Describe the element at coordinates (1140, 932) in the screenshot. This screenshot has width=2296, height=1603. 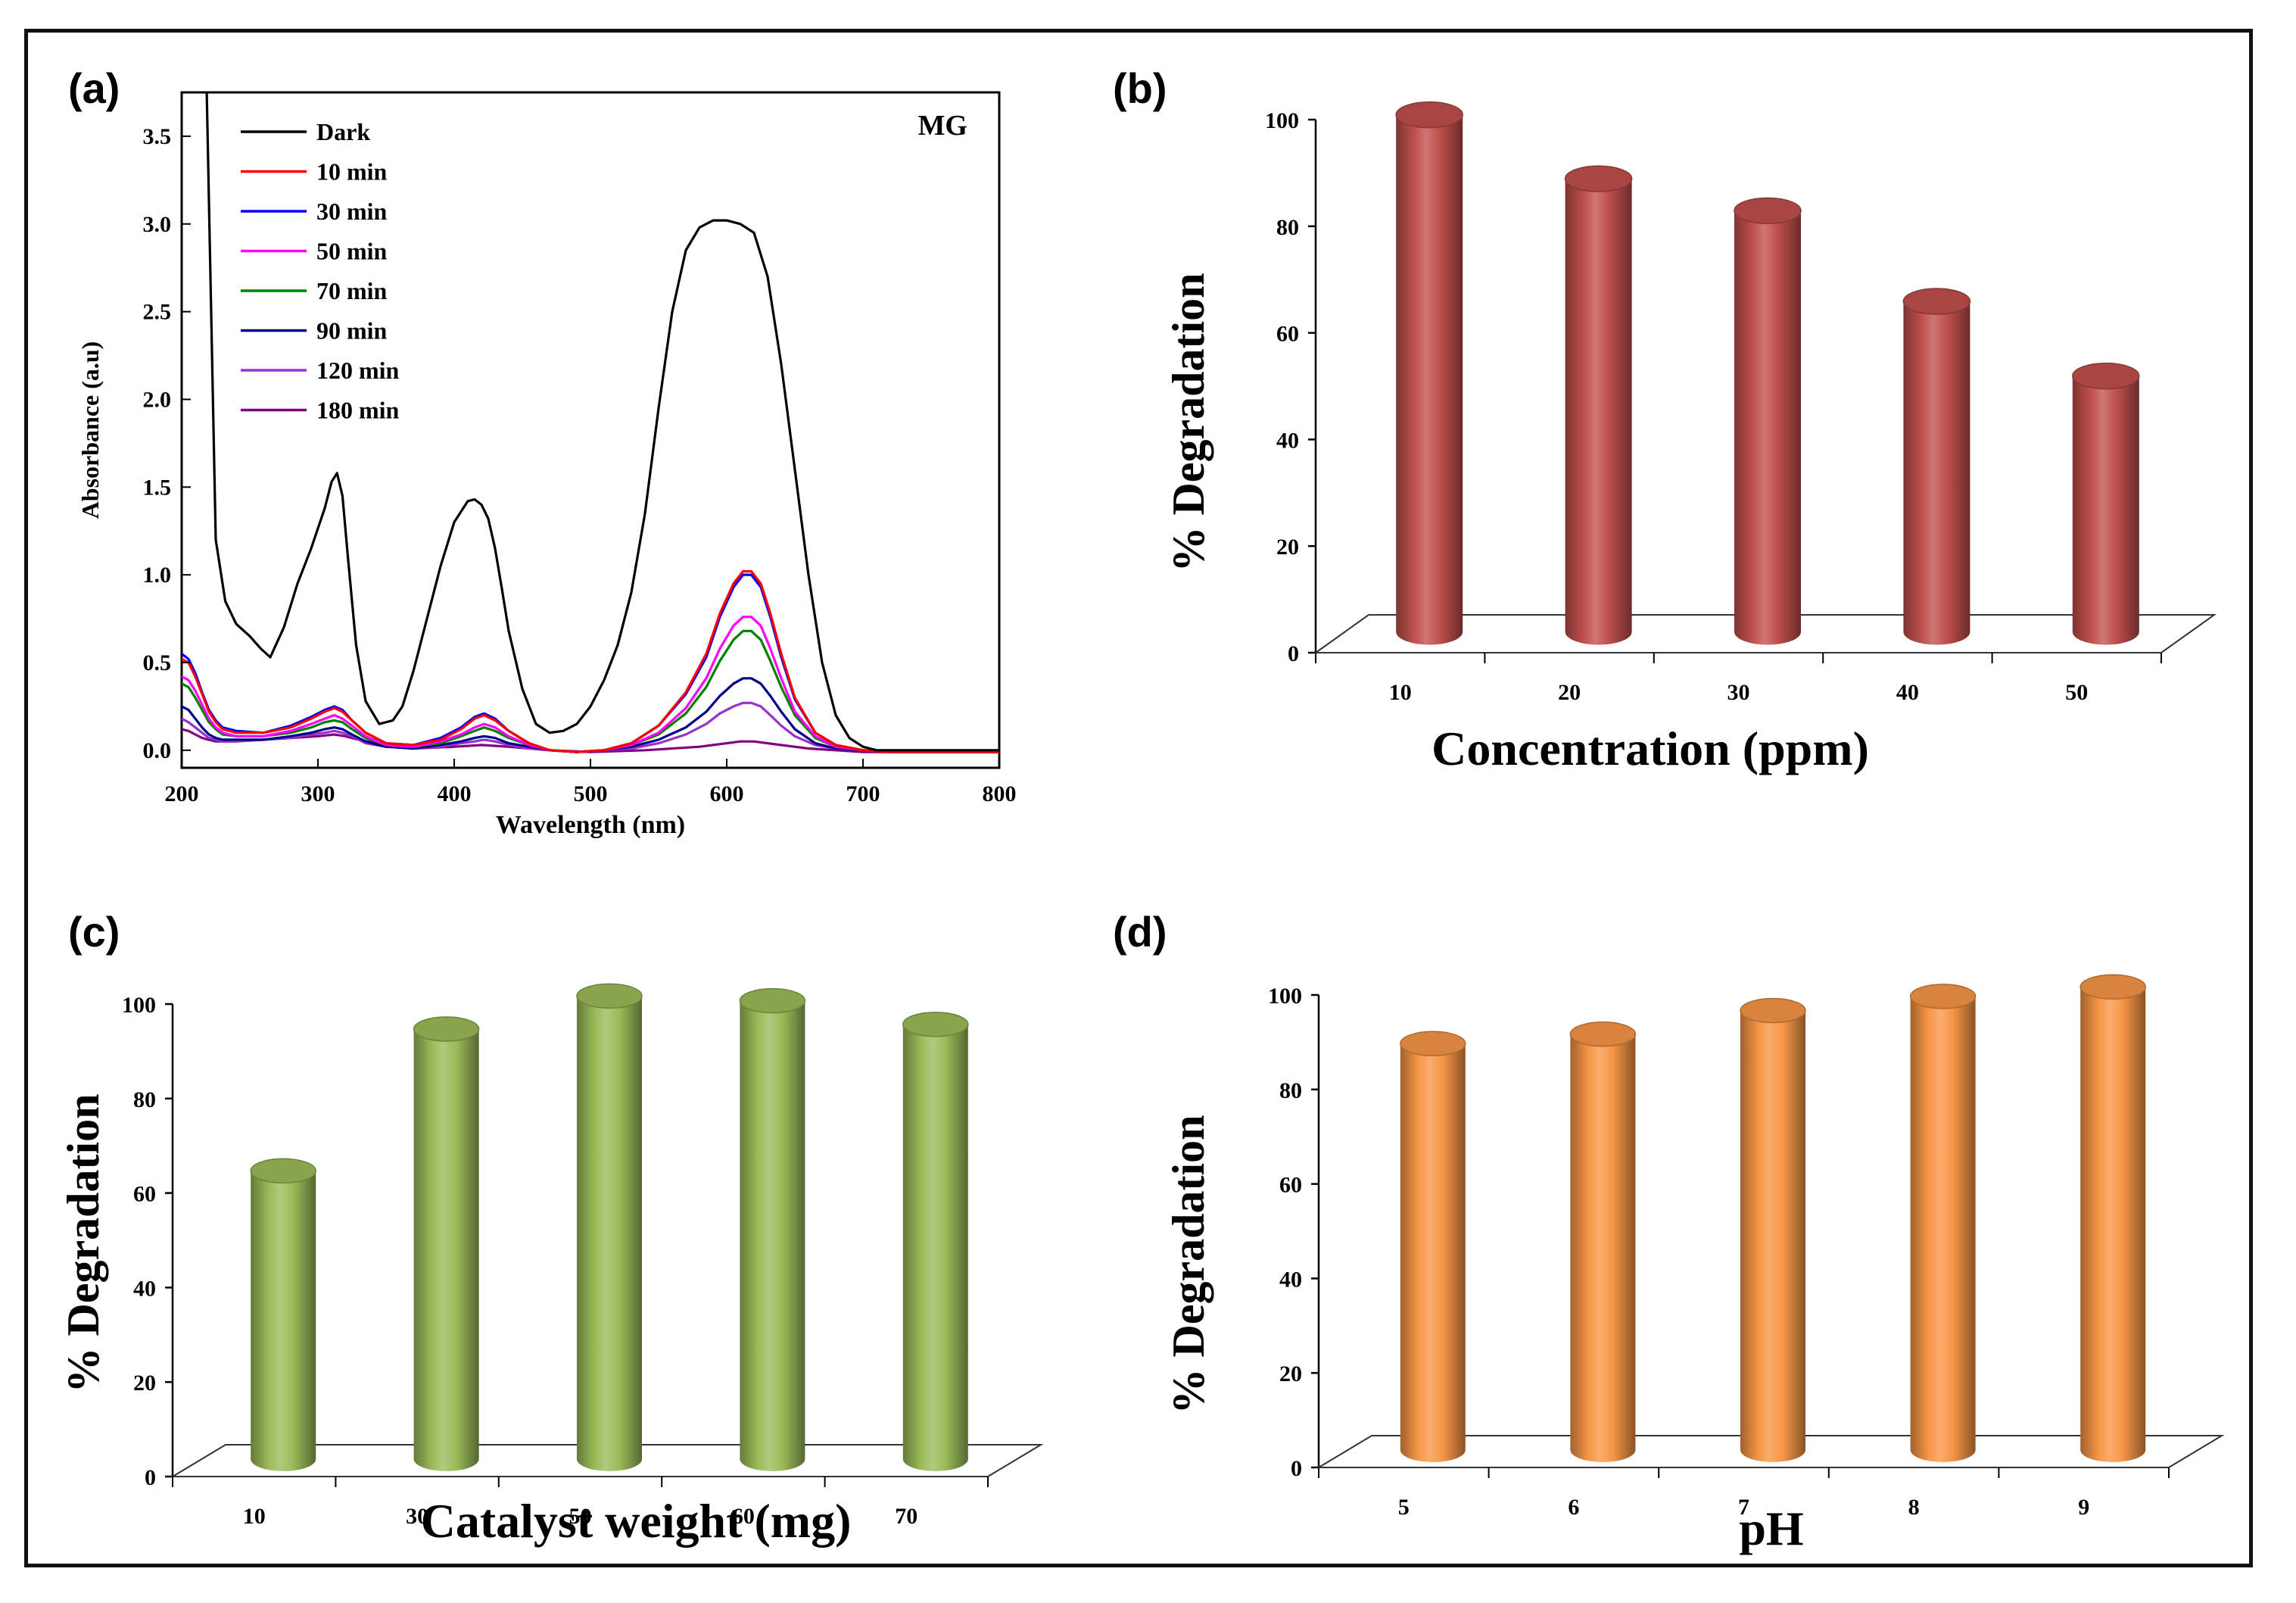
I see `panel-d-label: (d)` at that location.